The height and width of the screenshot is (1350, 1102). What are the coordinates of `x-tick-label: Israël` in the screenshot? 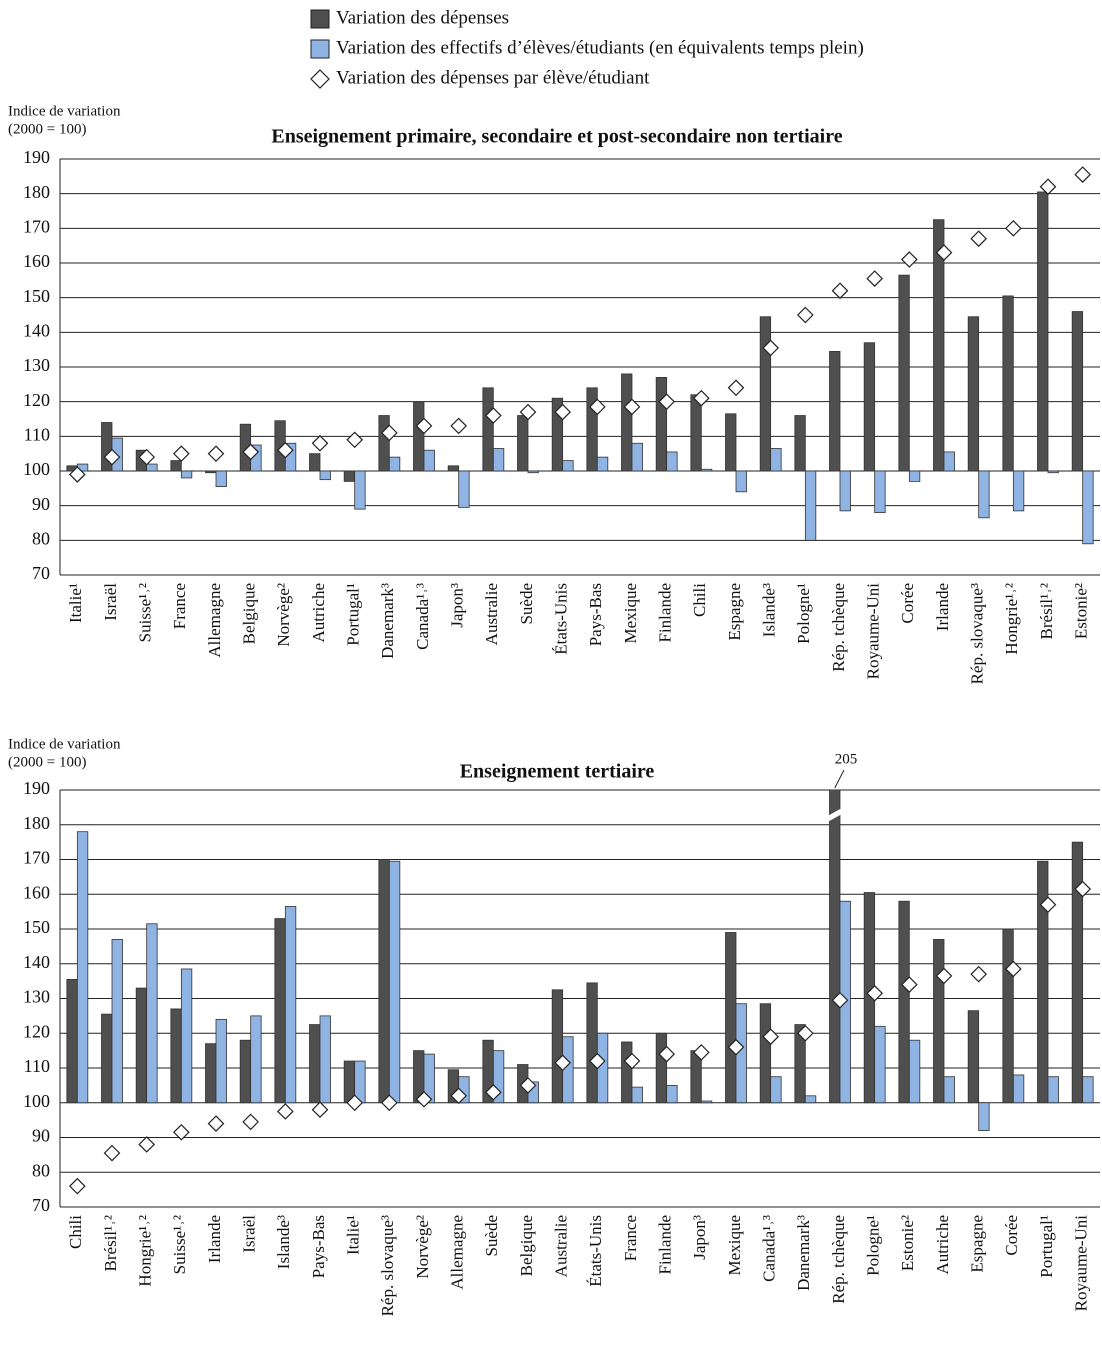 It's located at (110, 602).